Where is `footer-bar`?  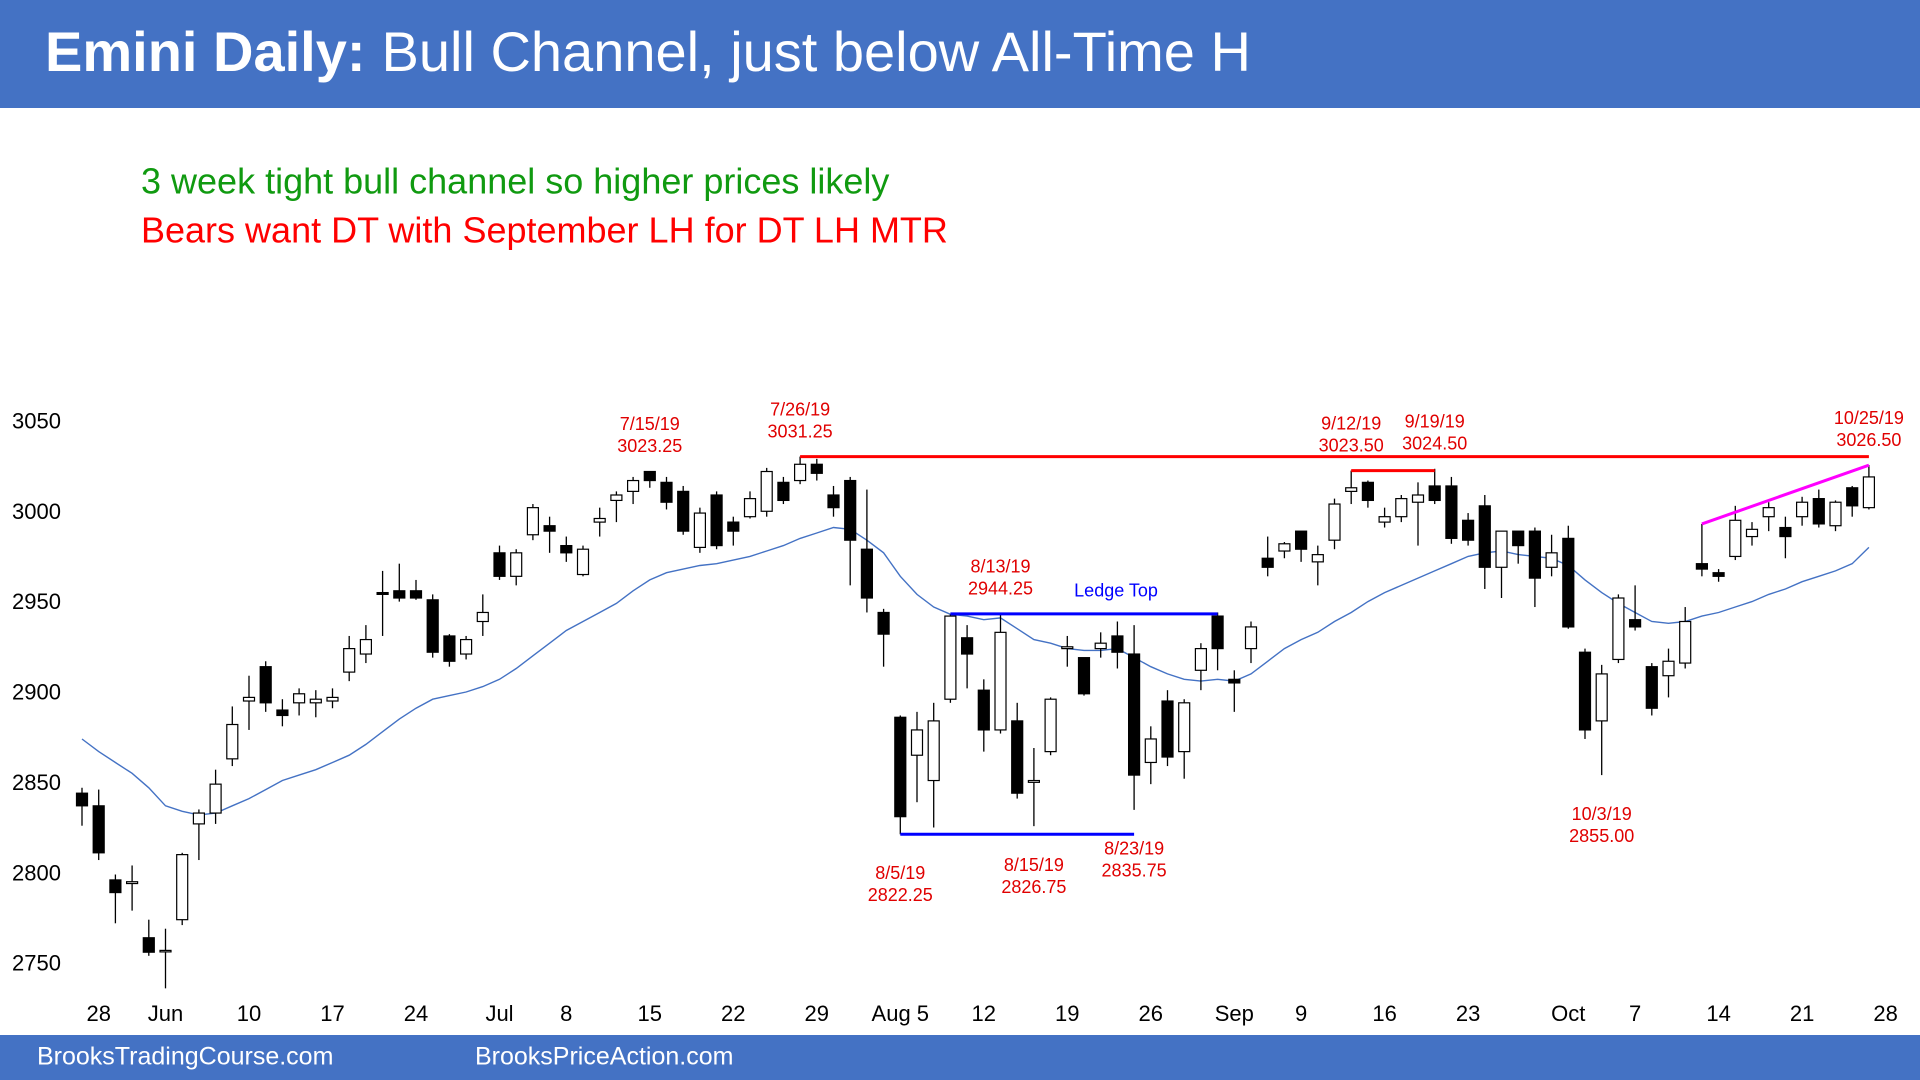
footer-bar is located at coordinates (960, 1057).